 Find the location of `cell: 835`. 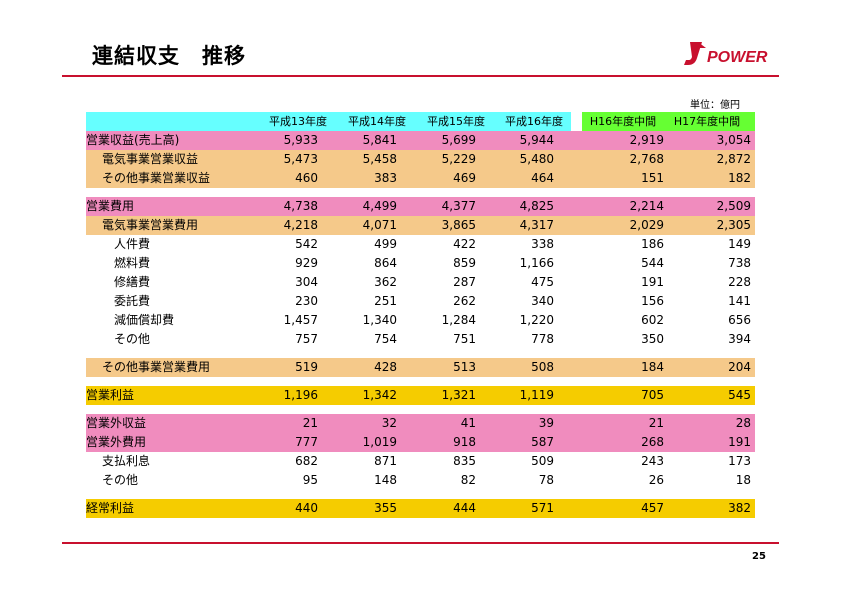

cell: 835 is located at coordinates (464, 461).